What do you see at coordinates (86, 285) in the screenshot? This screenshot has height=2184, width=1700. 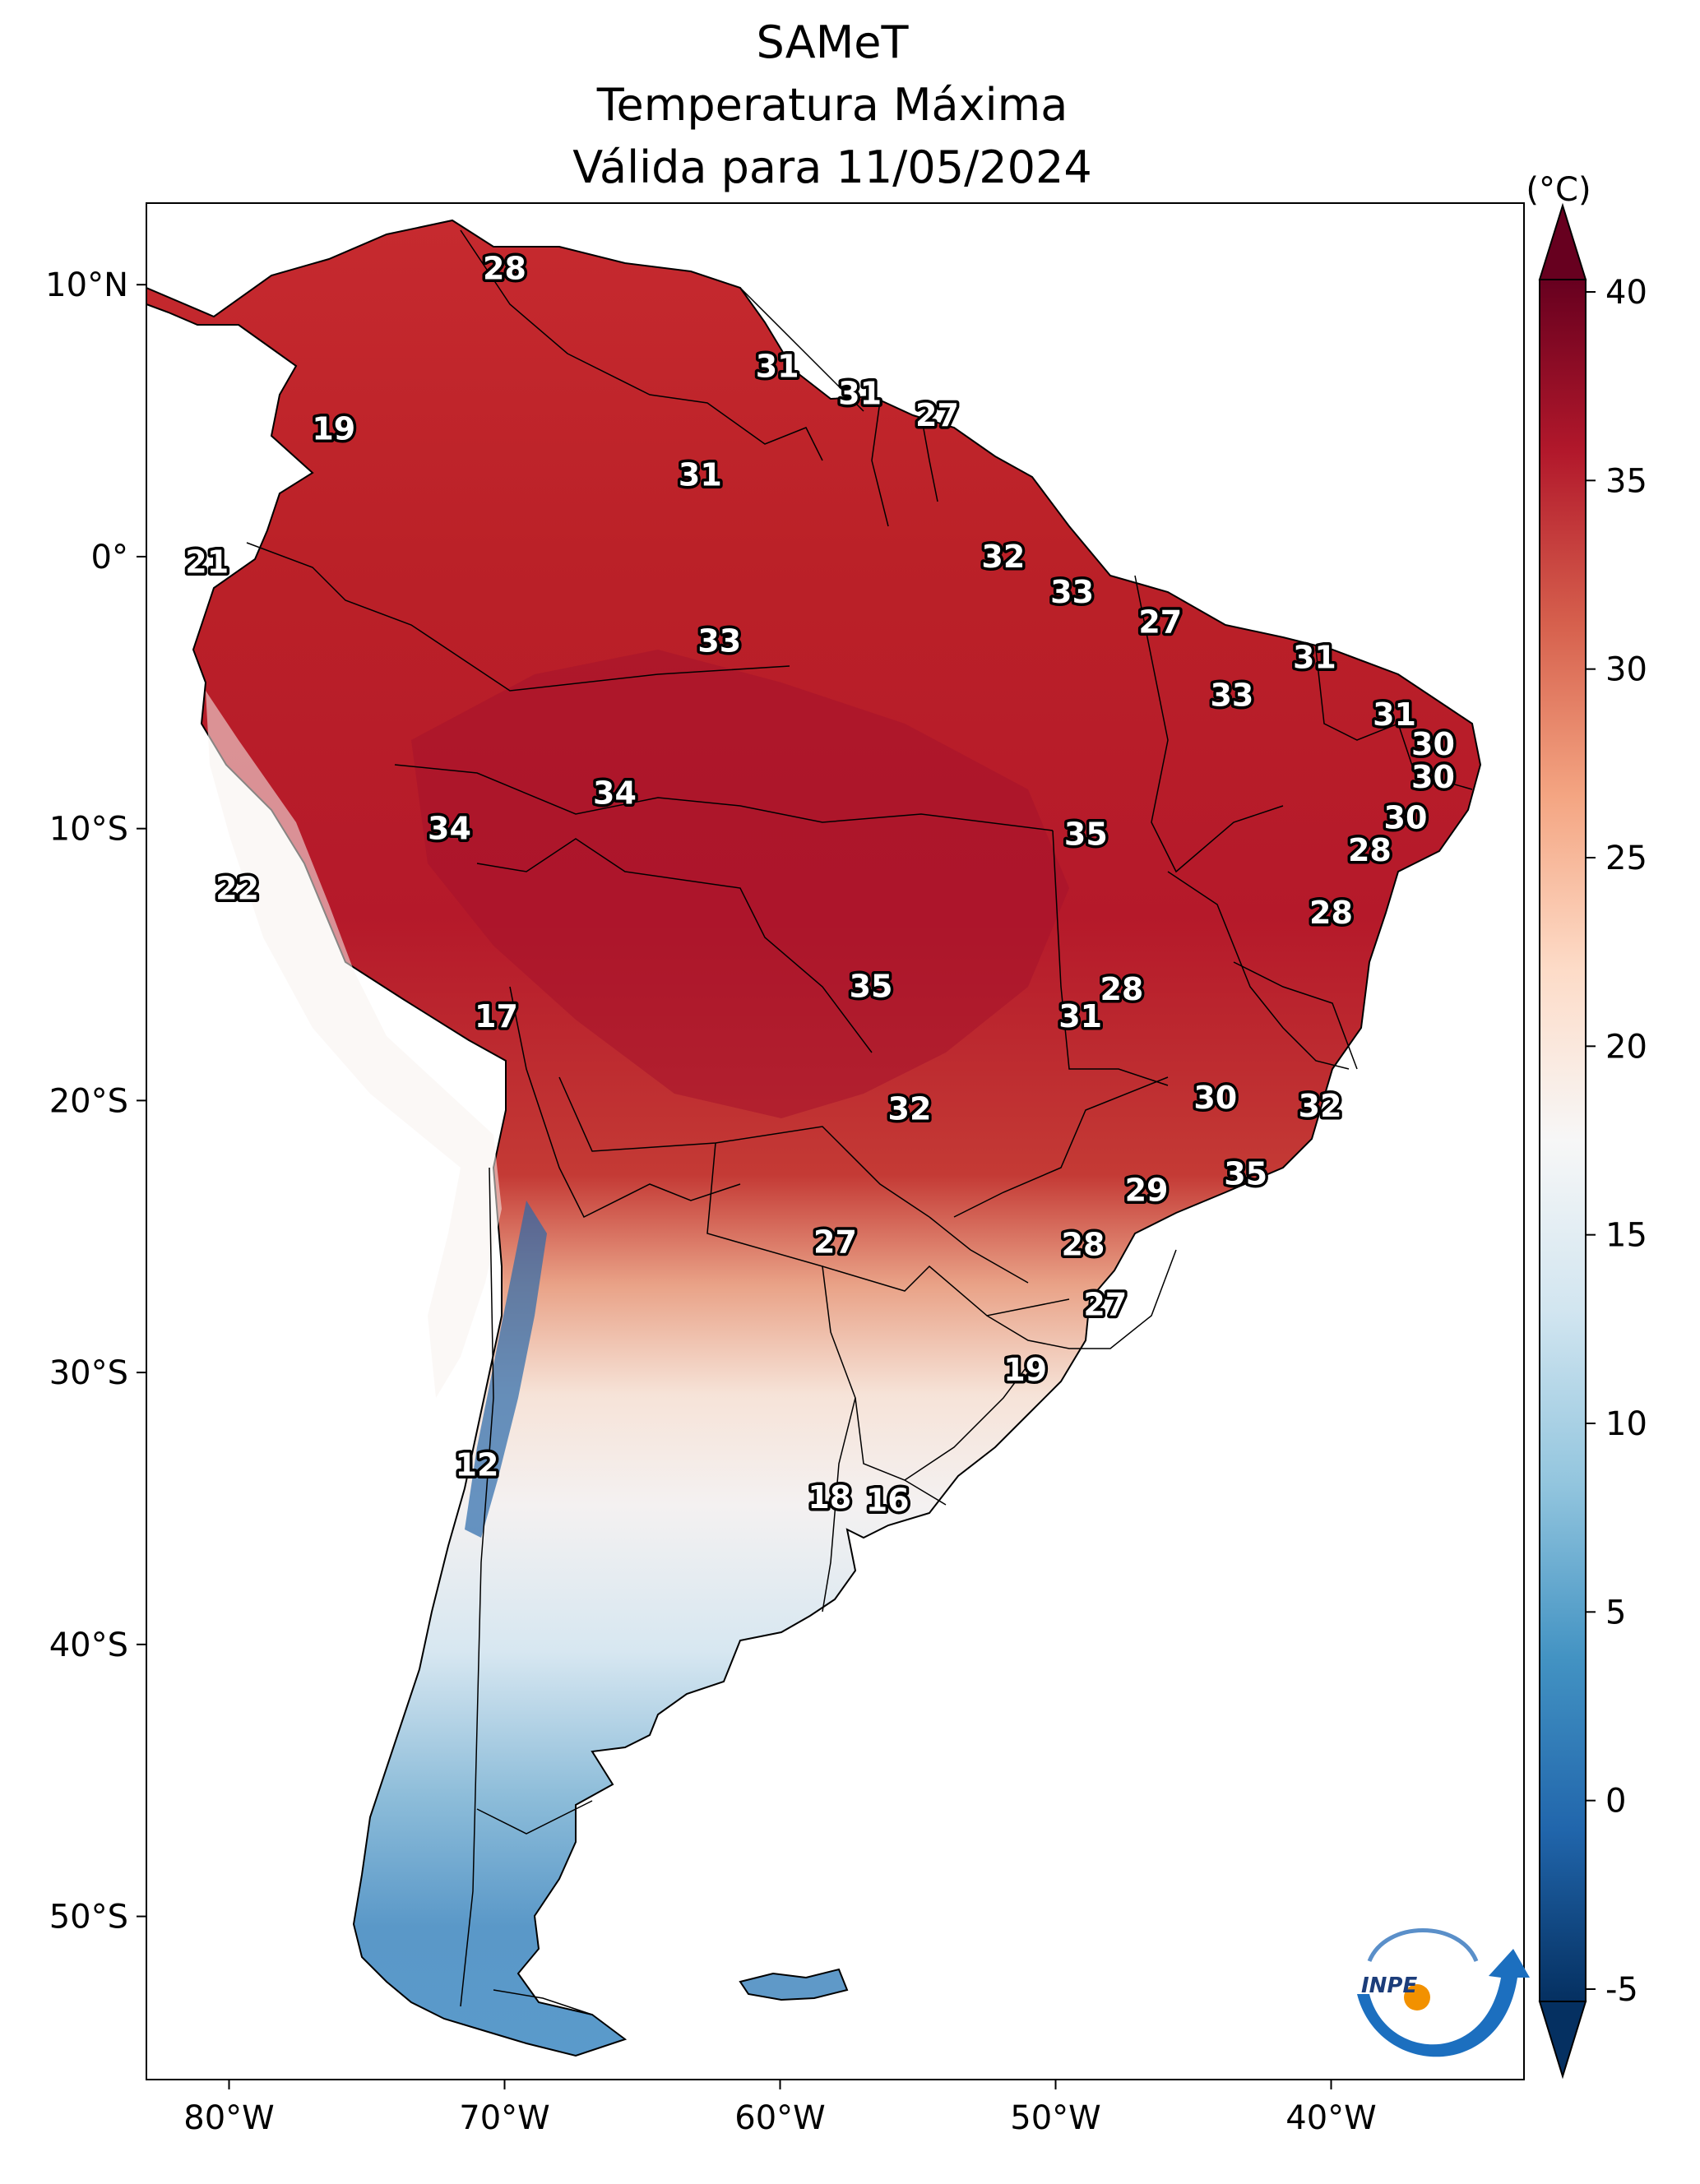 I see `lat-tick-label: 10°N` at bounding box center [86, 285].